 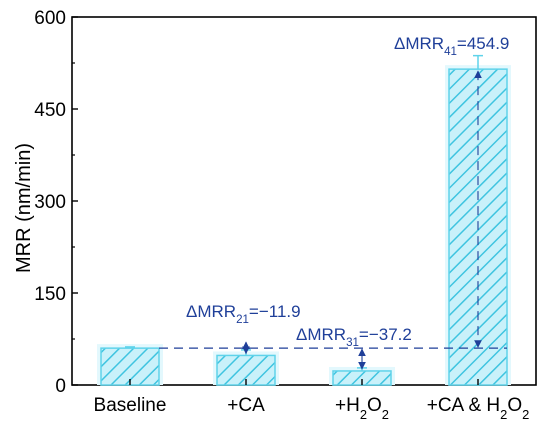 What do you see at coordinates (130, 405) in the screenshot?
I see `x-tick-label-0: Baseline` at bounding box center [130, 405].